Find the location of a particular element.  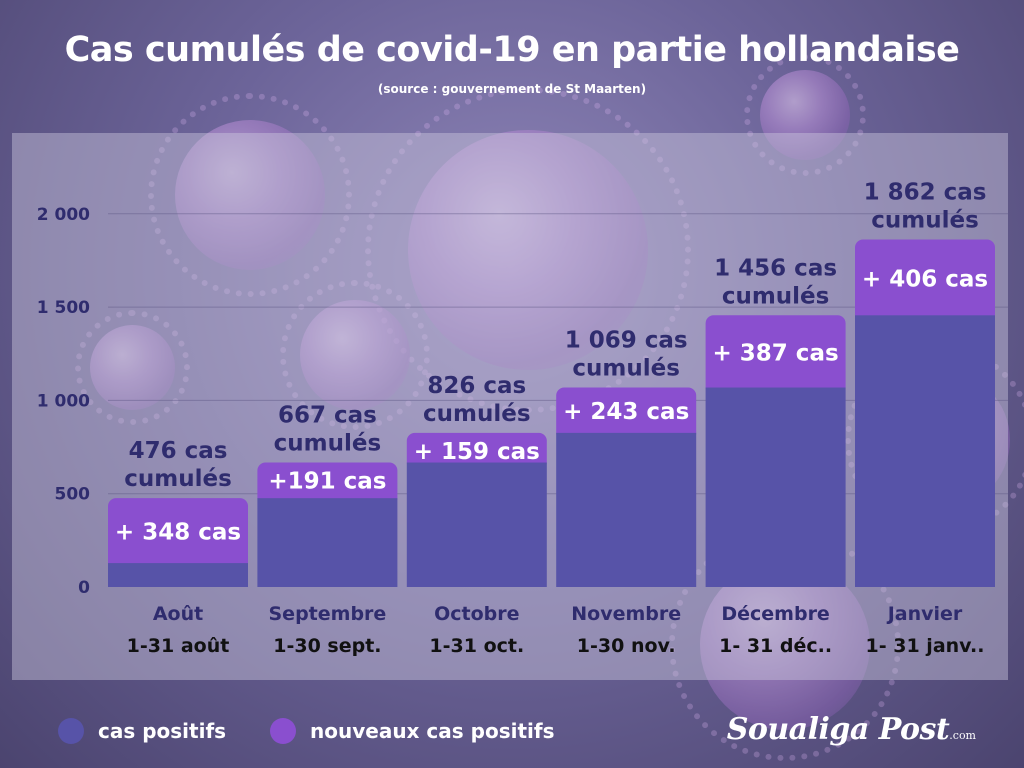

total-label: 476 cas is located at coordinates (178, 451).